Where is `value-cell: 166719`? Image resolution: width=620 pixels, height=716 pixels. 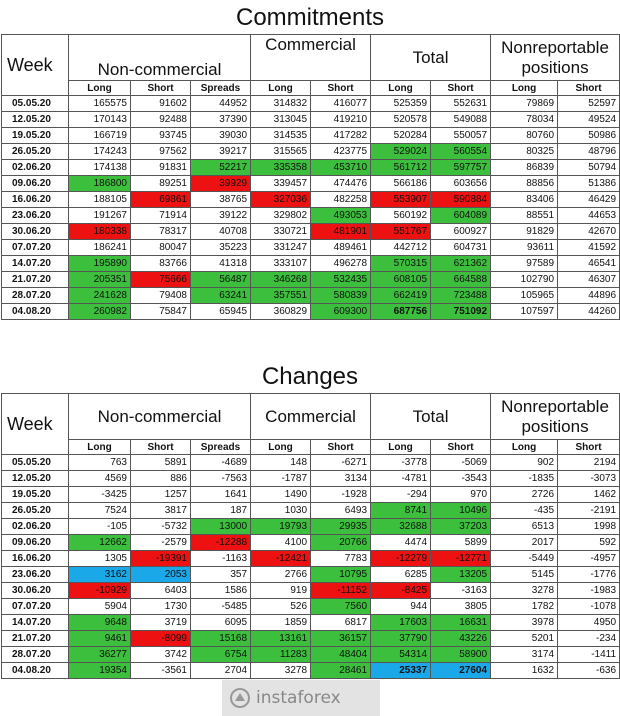
value-cell: 166719 is located at coordinates (99, 135).